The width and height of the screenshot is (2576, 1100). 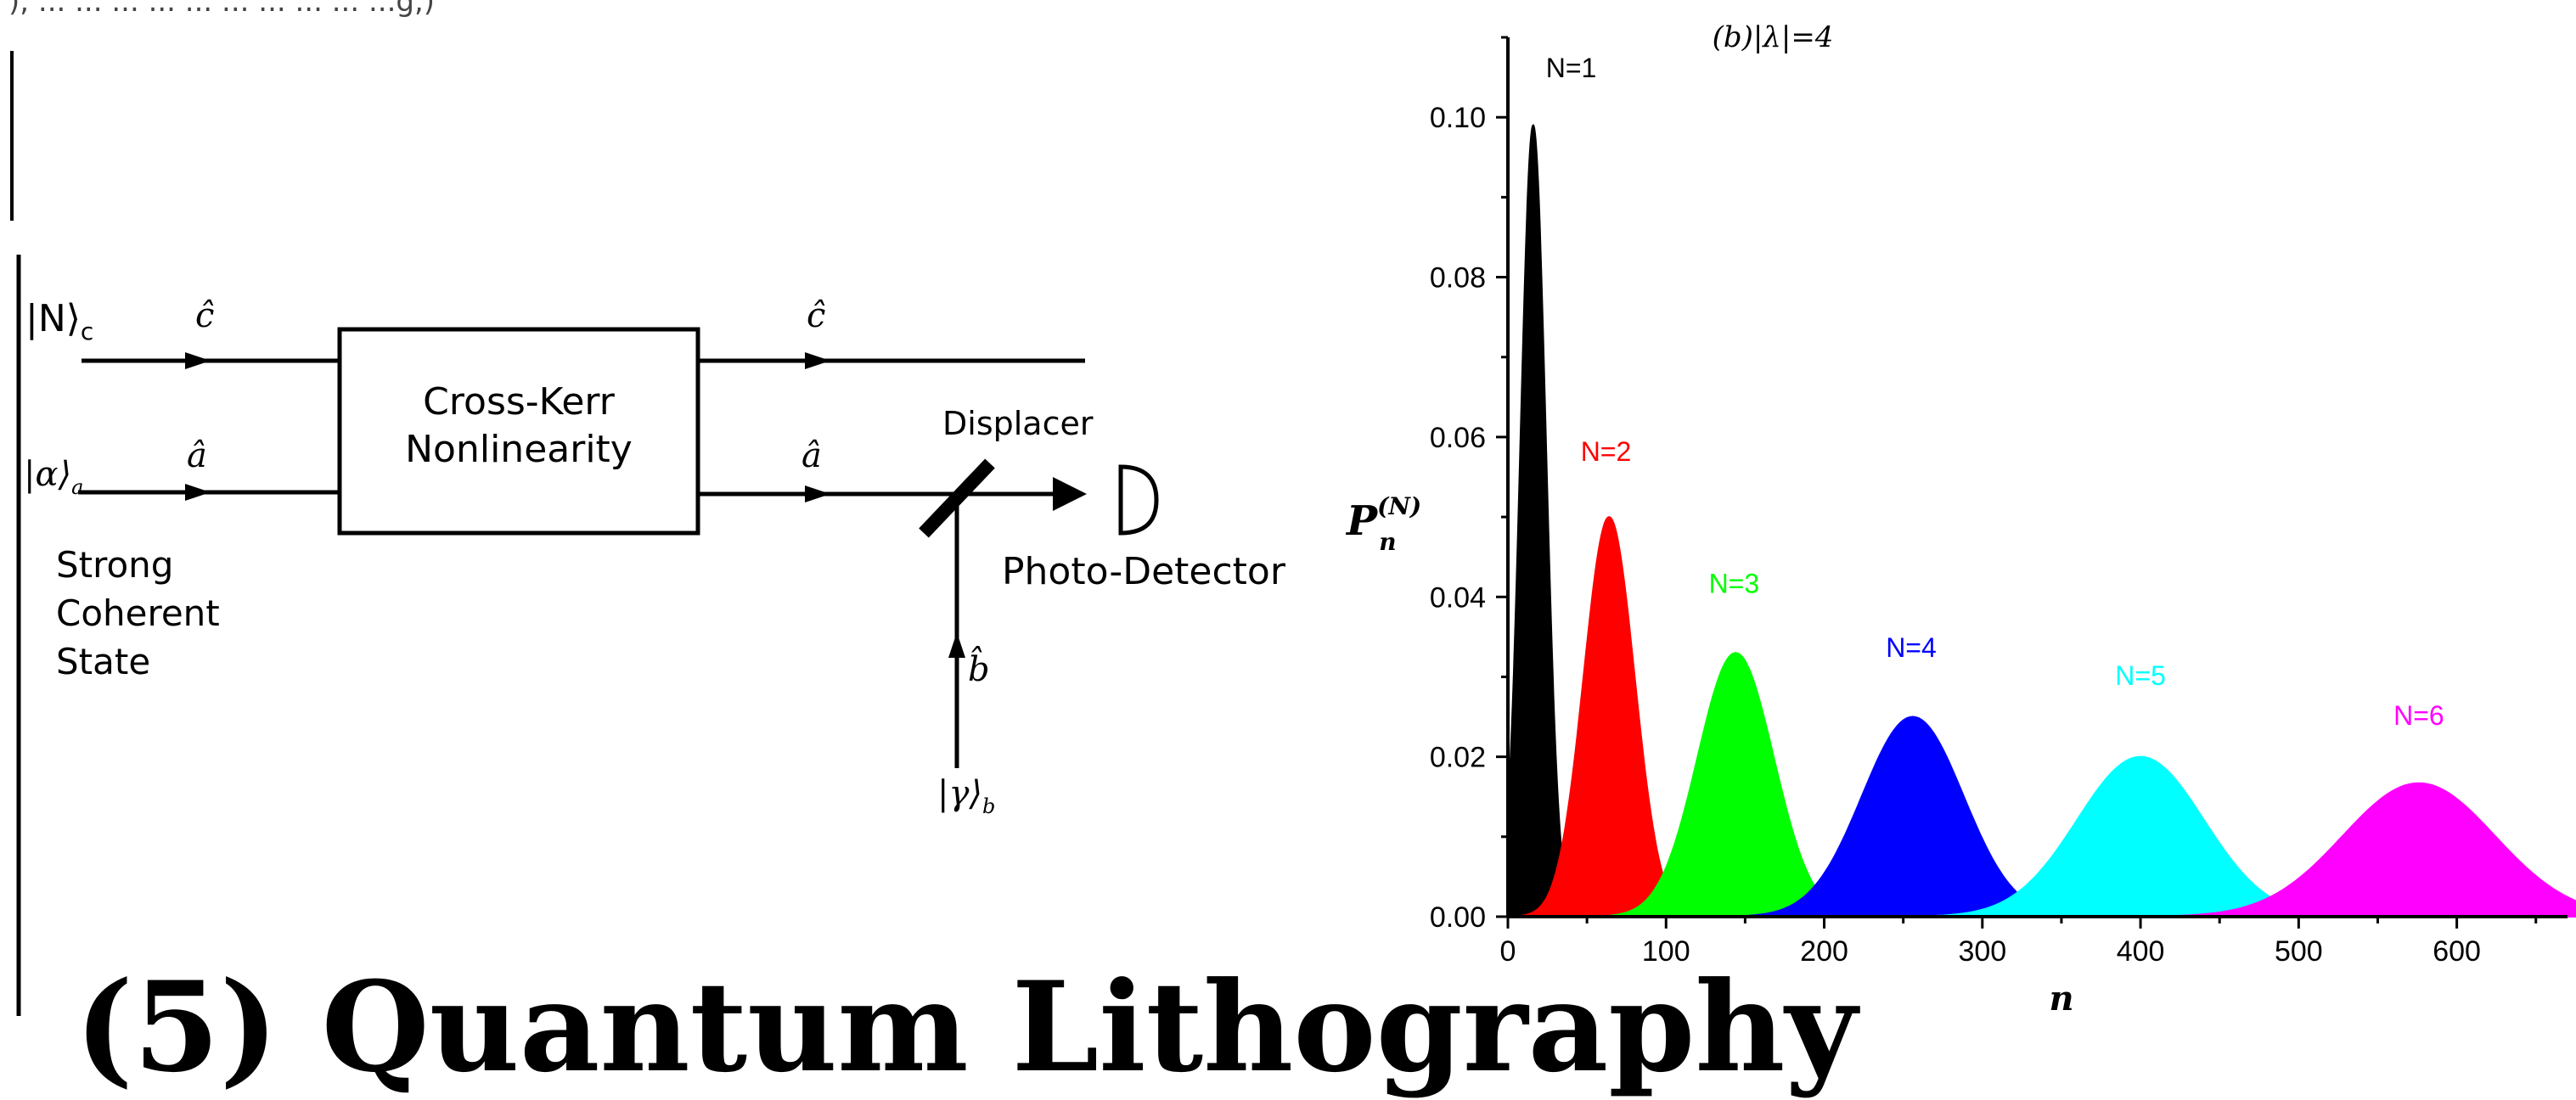 What do you see at coordinates (1734, 584) in the screenshot?
I see `series-label-n-3: N=3` at bounding box center [1734, 584].